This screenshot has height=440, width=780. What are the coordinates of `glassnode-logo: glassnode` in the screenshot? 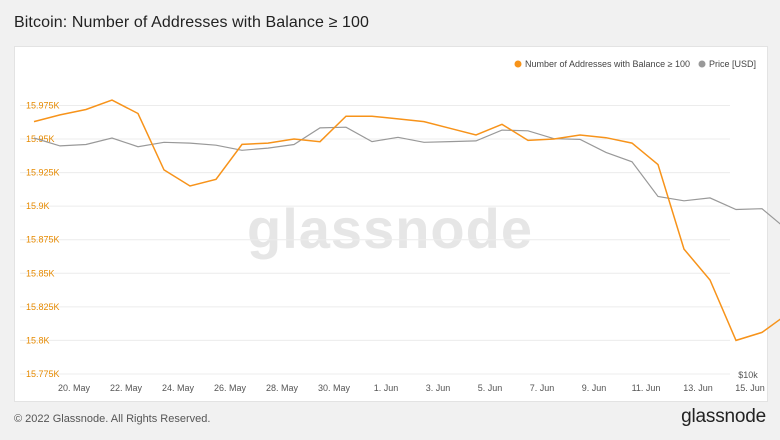 It's located at (723, 416).